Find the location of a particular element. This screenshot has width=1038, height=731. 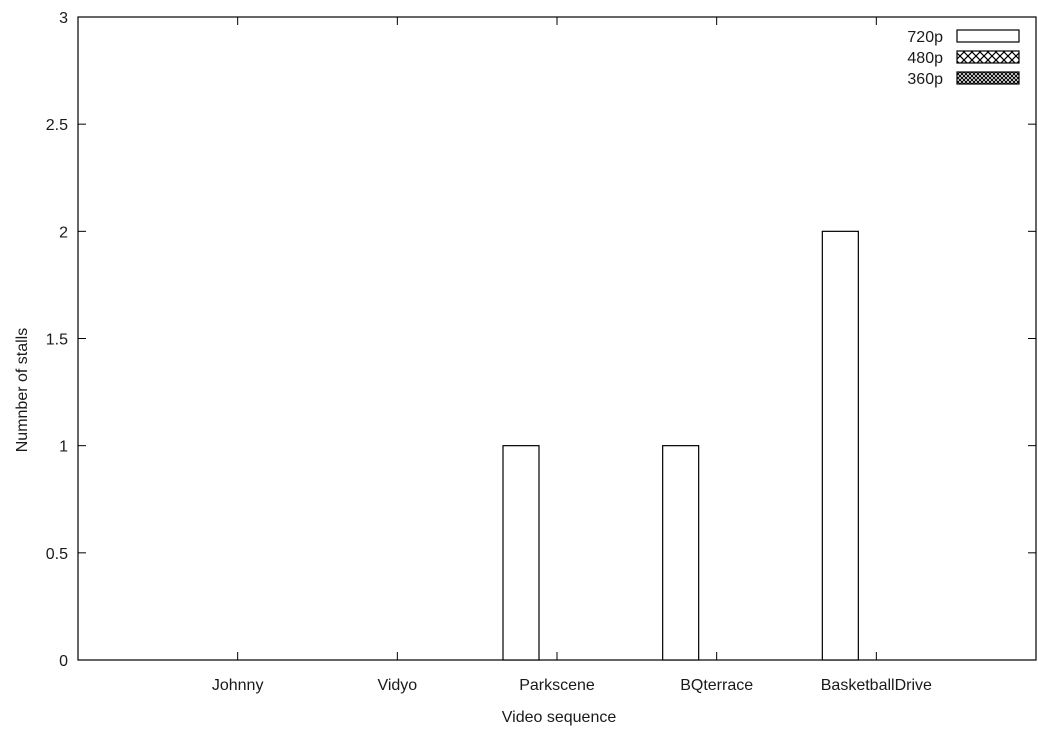

y-tick-label: 1.5 is located at coordinates (57, 340).